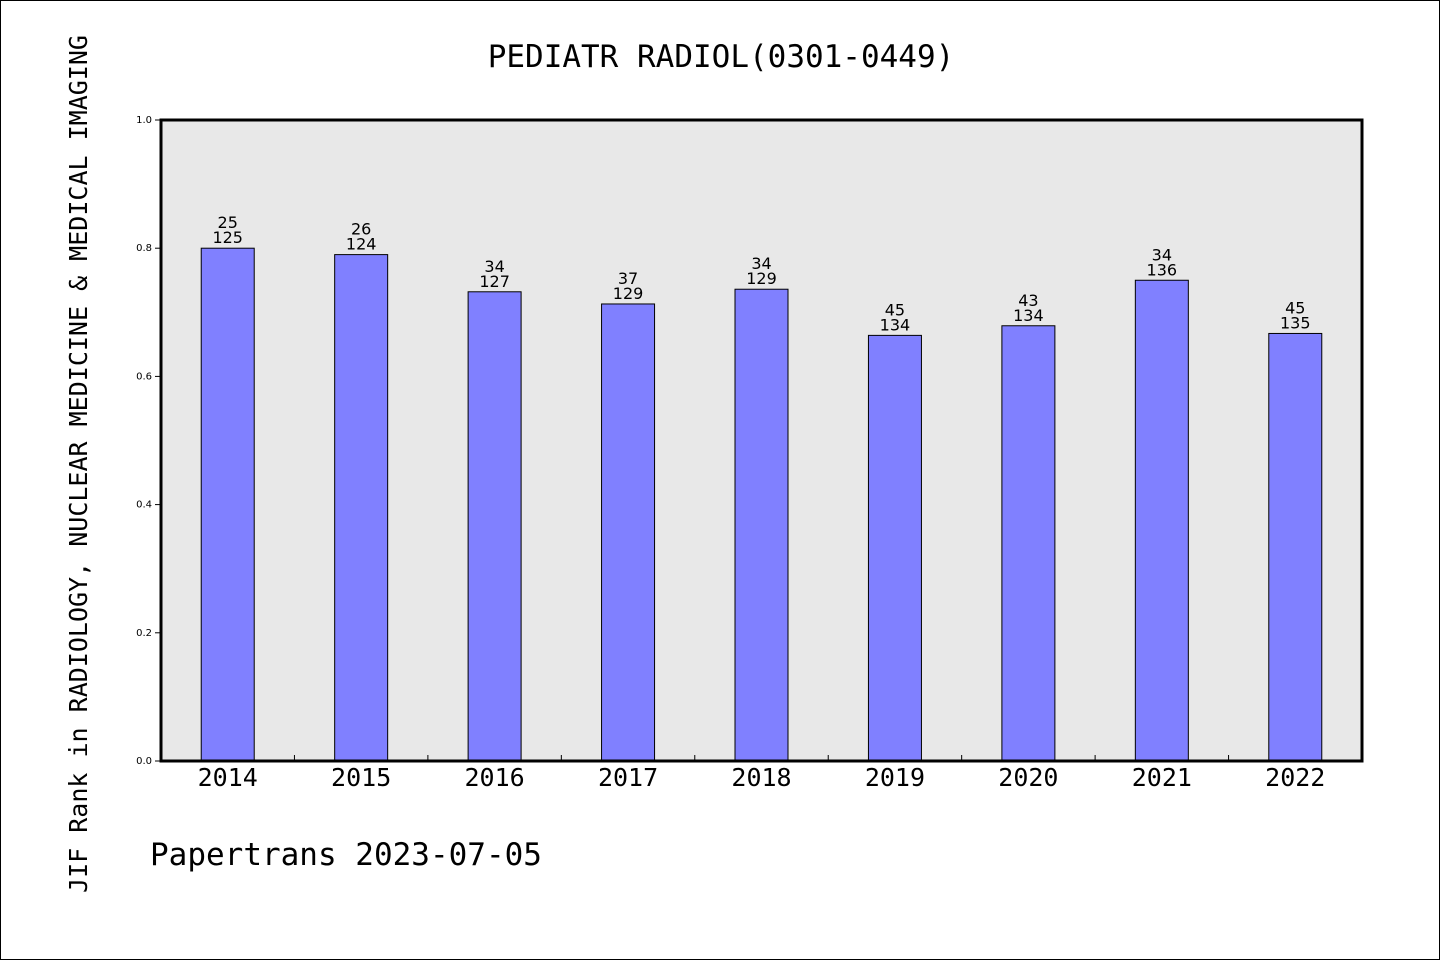 This screenshot has width=1440, height=960. I want to click on x-tick-label: 2022, so click(1295, 777).